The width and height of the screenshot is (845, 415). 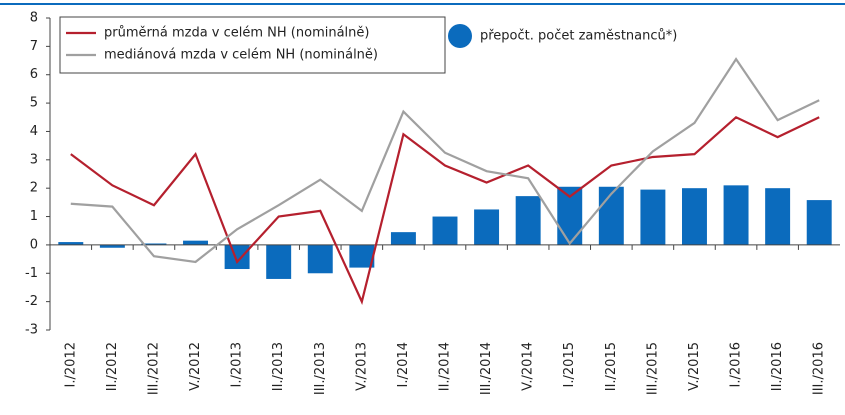 What do you see at coordinates (278, 366) in the screenshot?
I see `x-tick-label: II./2013` at bounding box center [278, 366].